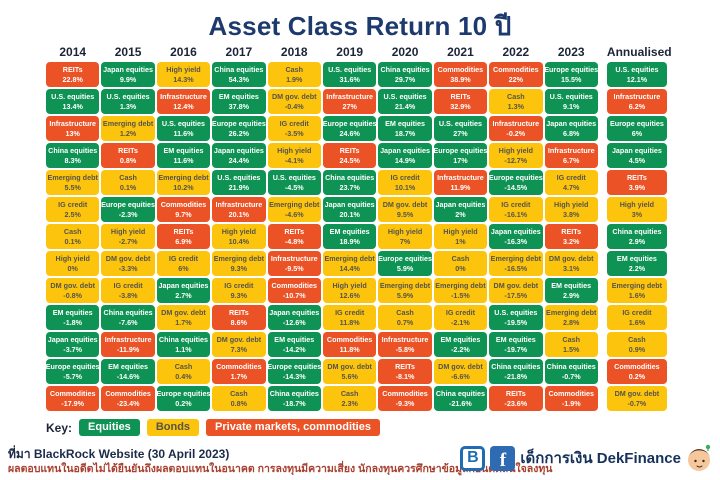  What do you see at coordinates (460, 290) in the screenshot?
I see `return-cell: Emerging debt -1.5%` at bounding box center [460, 290].